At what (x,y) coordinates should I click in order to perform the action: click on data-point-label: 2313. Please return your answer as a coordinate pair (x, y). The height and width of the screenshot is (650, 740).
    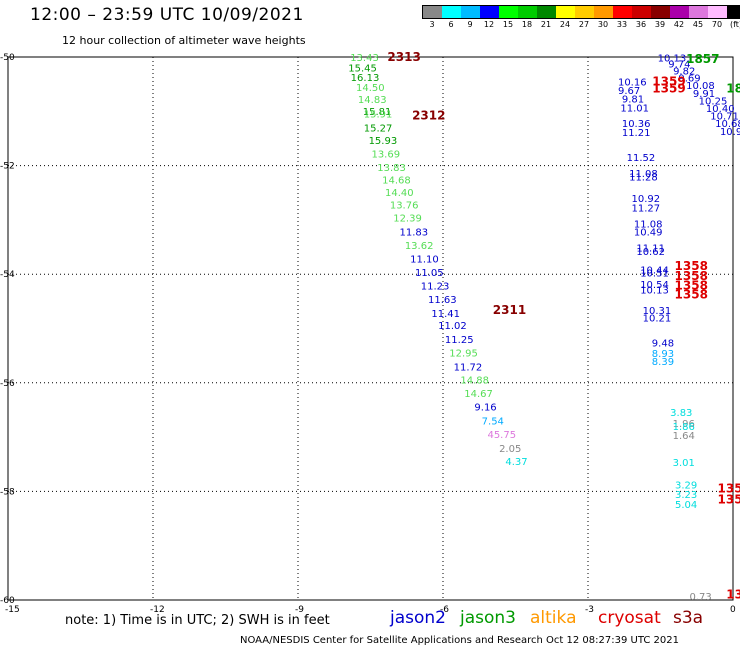
    Looking at the image, I should click on (403, 57).